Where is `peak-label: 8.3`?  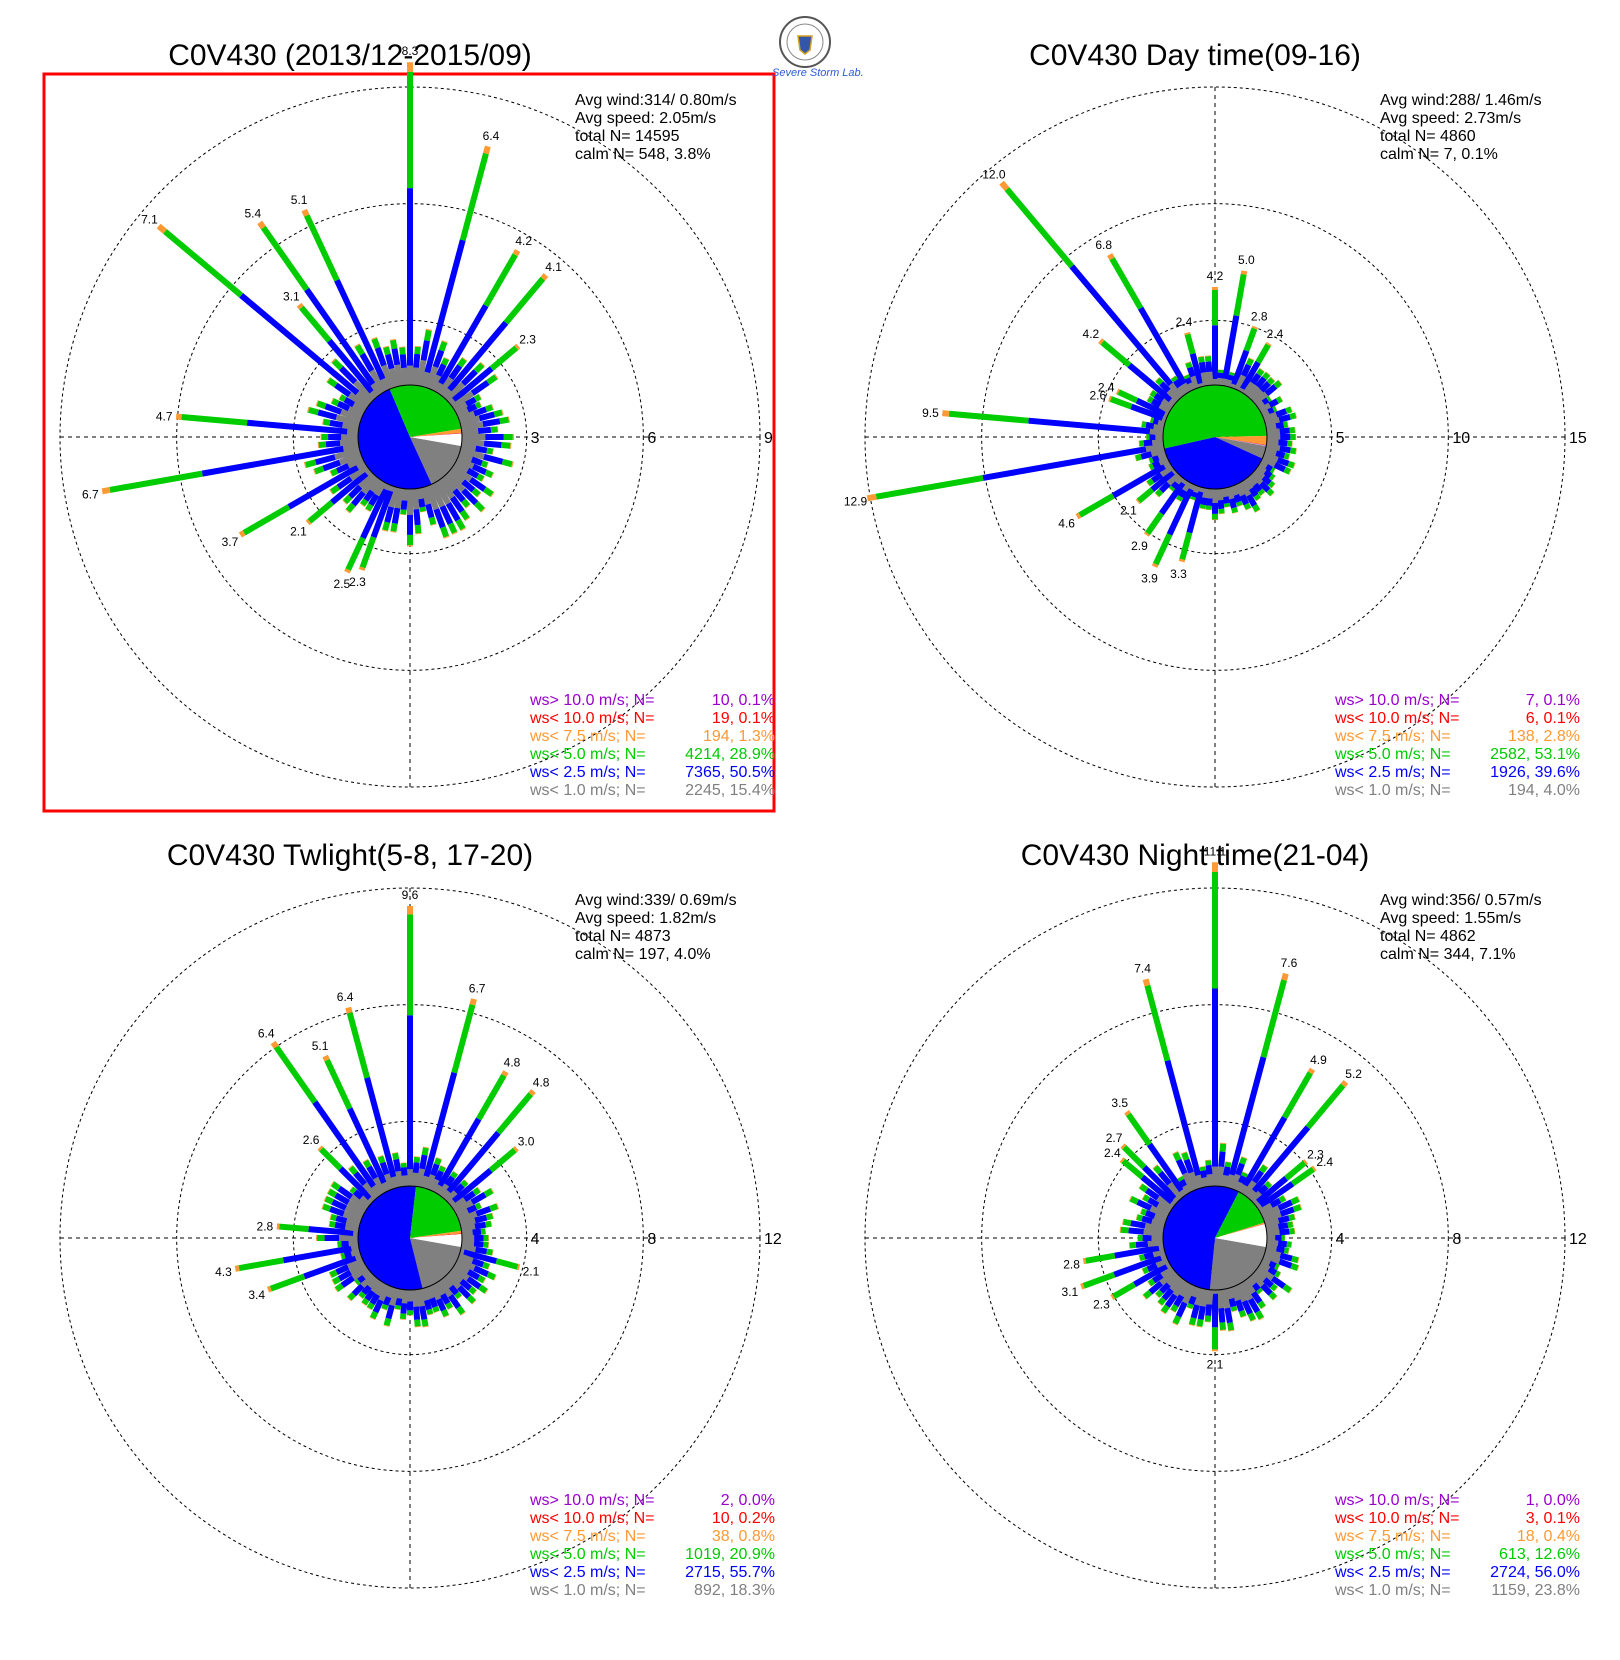
peak-label: 8.3 is located at coordinates (410, 51).